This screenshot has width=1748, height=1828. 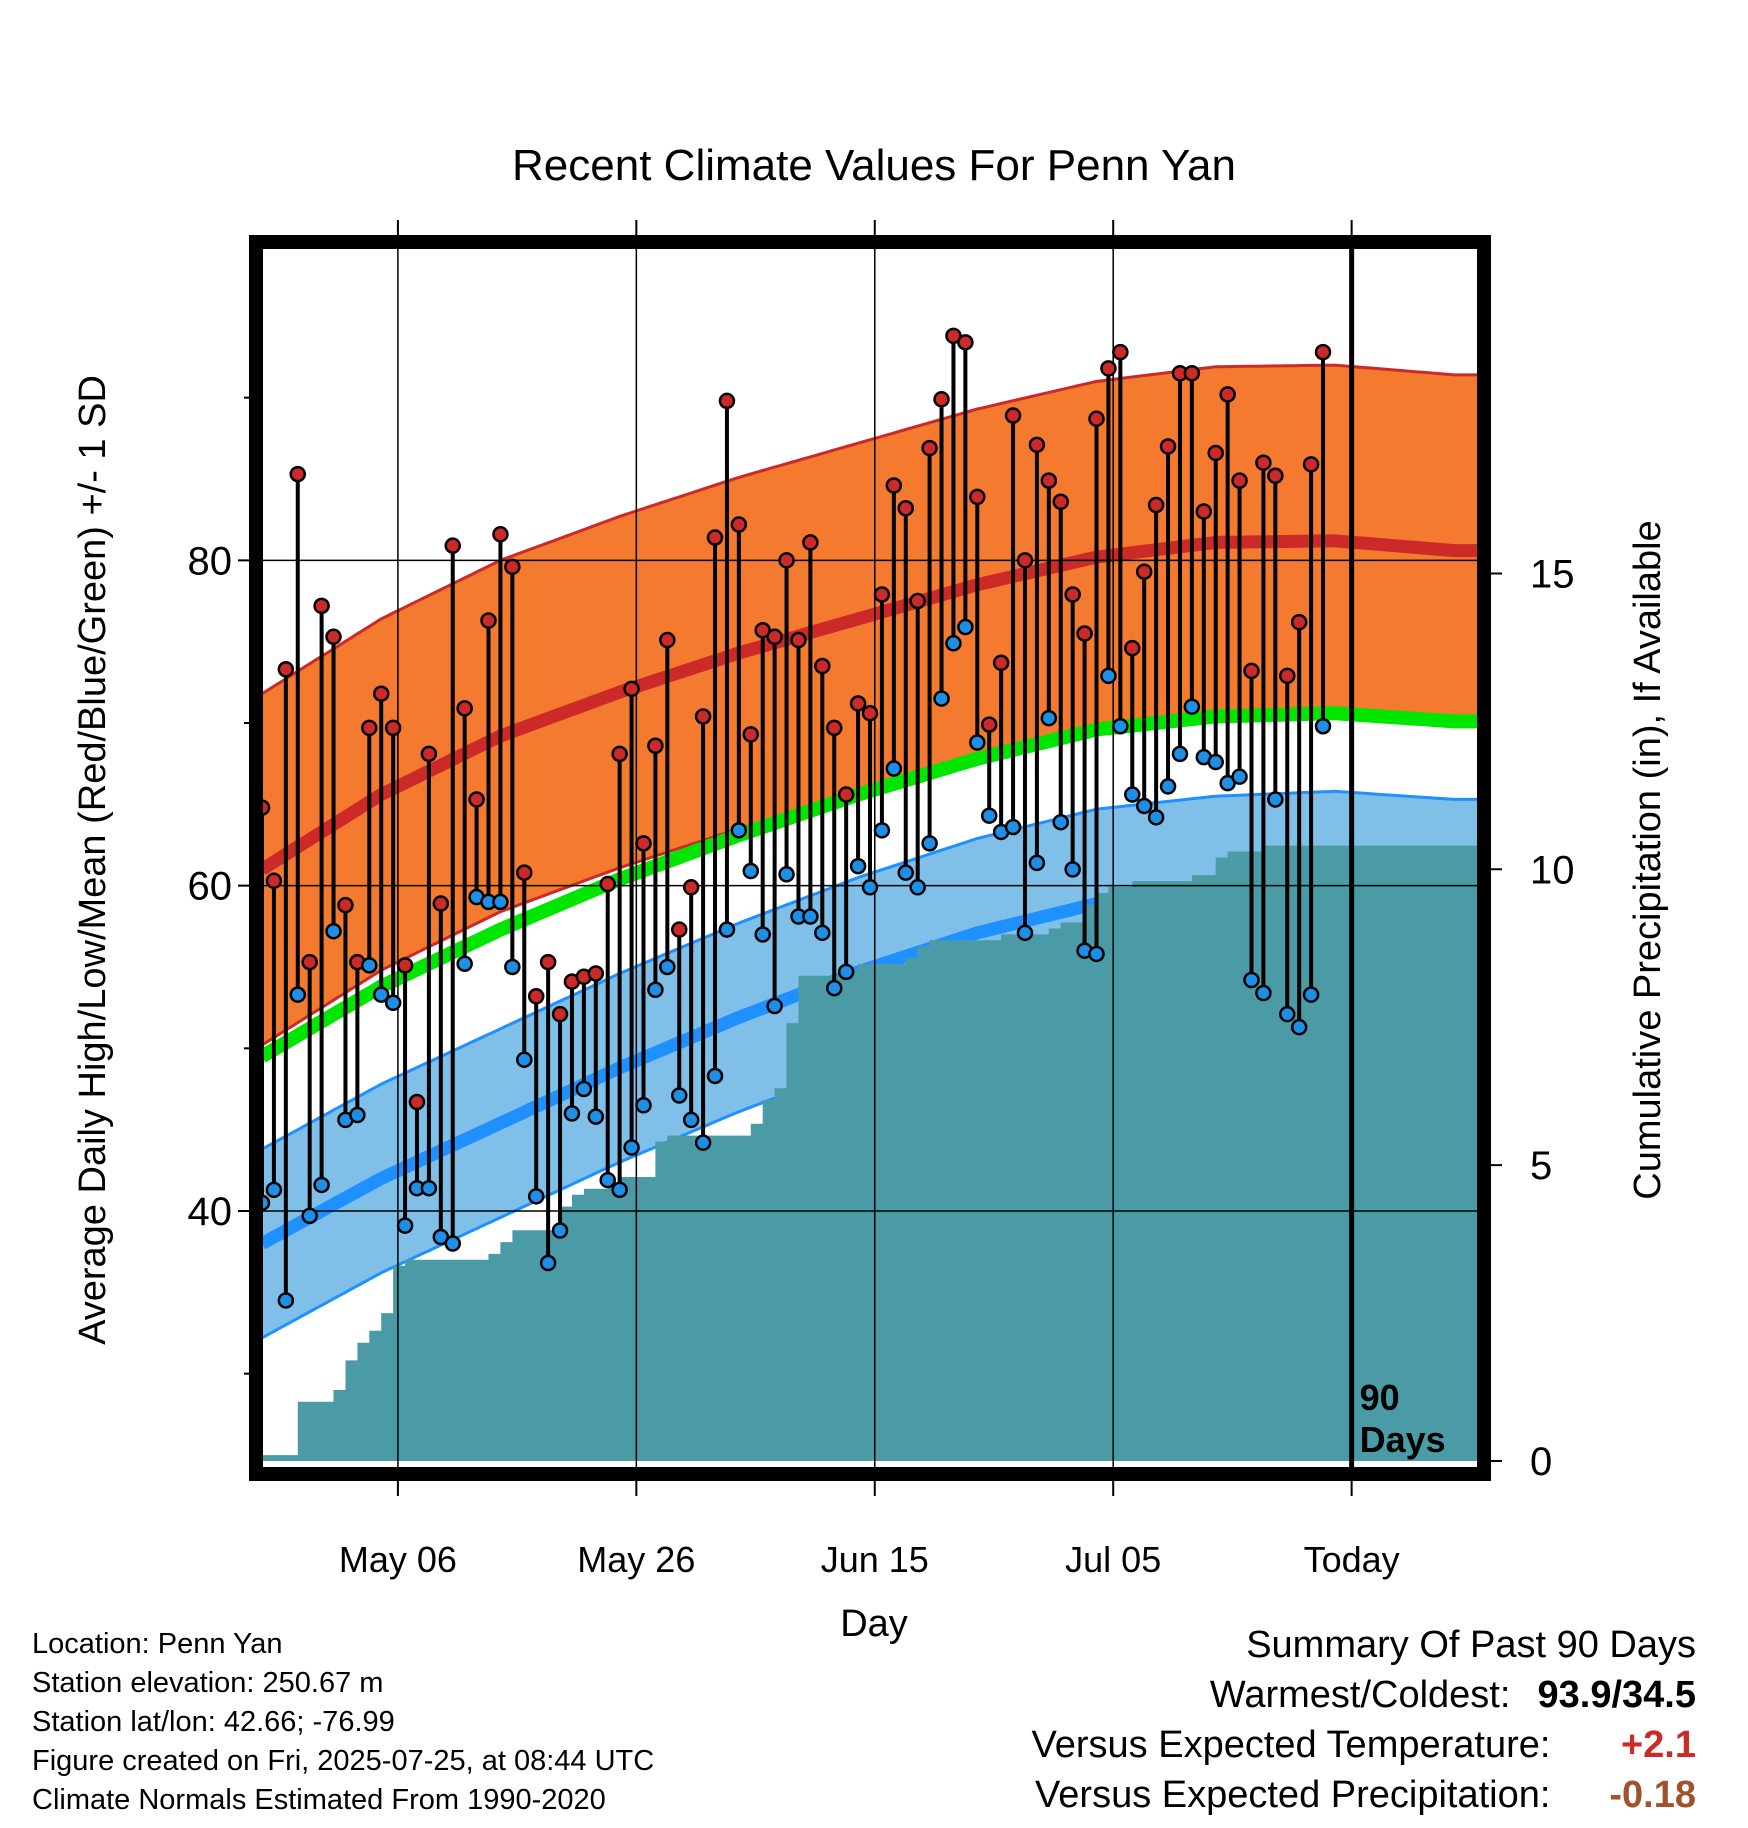 I want to click on summary-heading: Summary Of Past 90 Days, so click(x=1471, y=1645).